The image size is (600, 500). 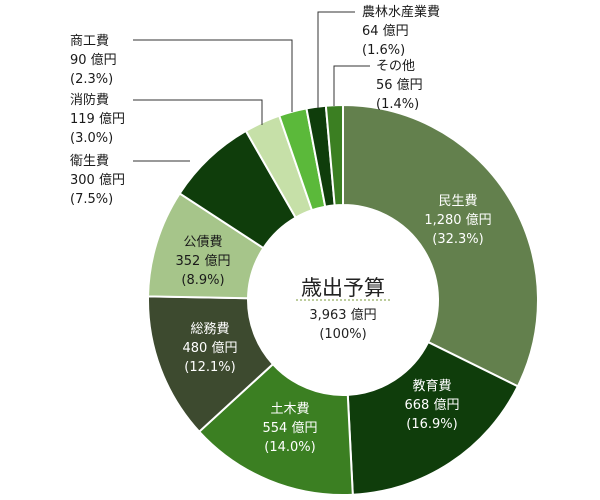 What do you see at coordinates (457, 239) in the screenshot?
I see `slice-1-percent-label: (32.3%)` at bounding box center [457, 239].